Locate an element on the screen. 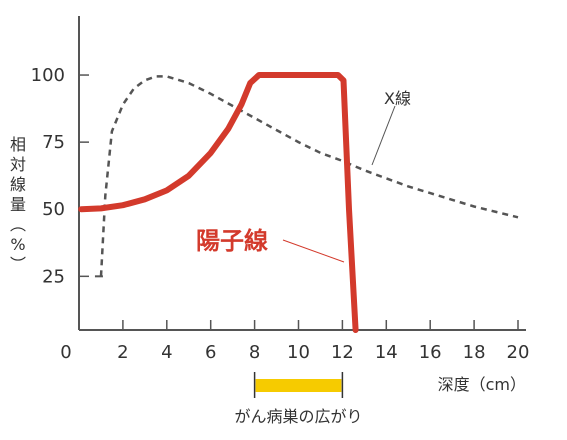 This screenshot has width=567, height=440. x-tick-label: 14 is located at coordinates (386, 352).